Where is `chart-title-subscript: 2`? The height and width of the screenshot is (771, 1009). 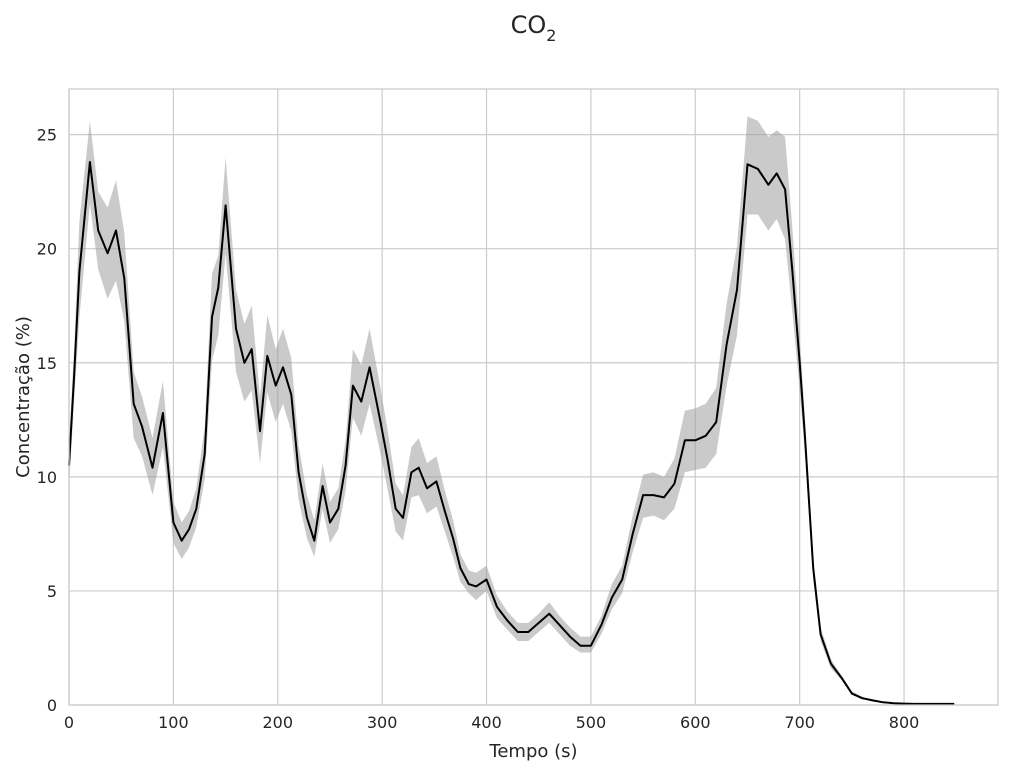 chart-title-subscript: 2 is located at coordinates (551, 35).